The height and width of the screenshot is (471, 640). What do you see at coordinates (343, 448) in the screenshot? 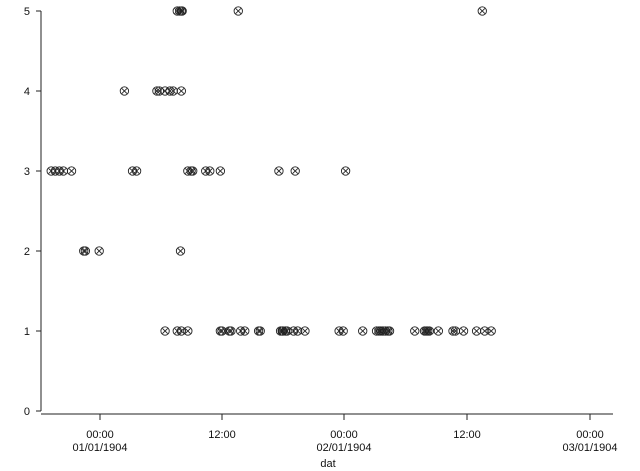
I see `x-tick-label-date: 02/01/1904` at bounding box center [343, 448].